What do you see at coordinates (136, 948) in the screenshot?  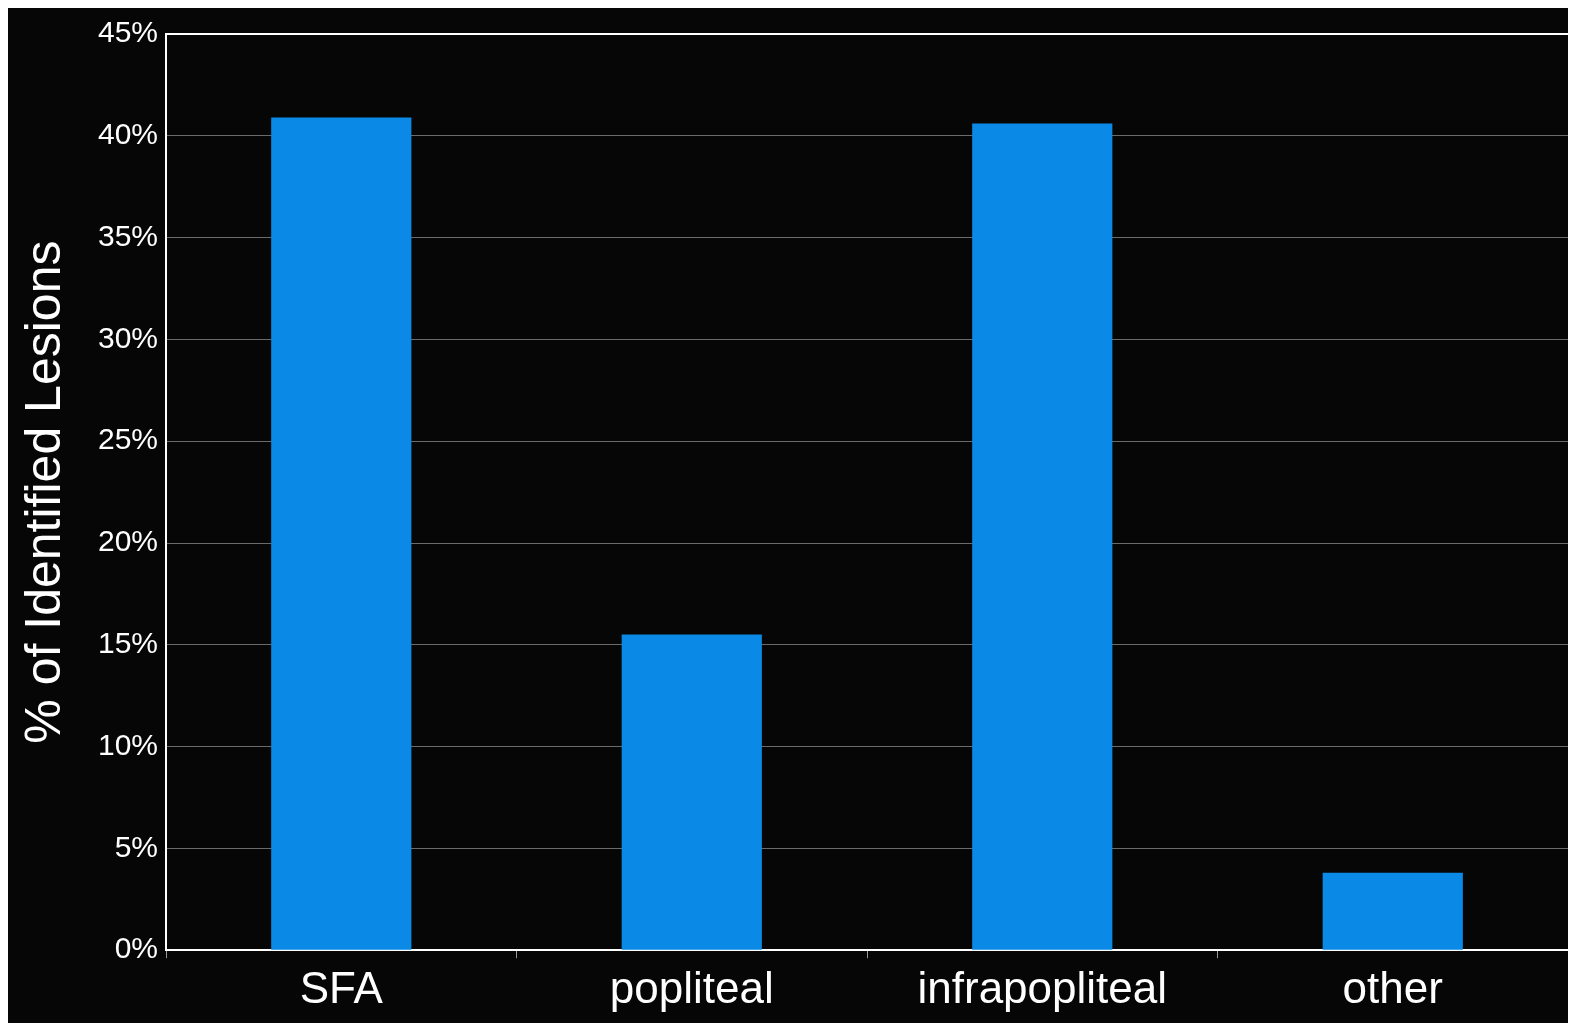 I see `y-tick-label: 0%` at bounding box center [136, 948].